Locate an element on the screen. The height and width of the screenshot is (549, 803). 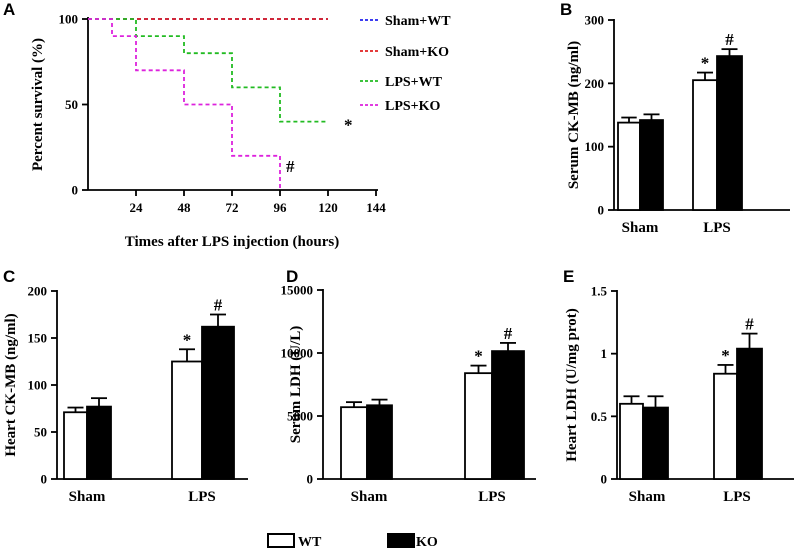
y-tick-label-e: 0 is located at coordinates (604, 479).